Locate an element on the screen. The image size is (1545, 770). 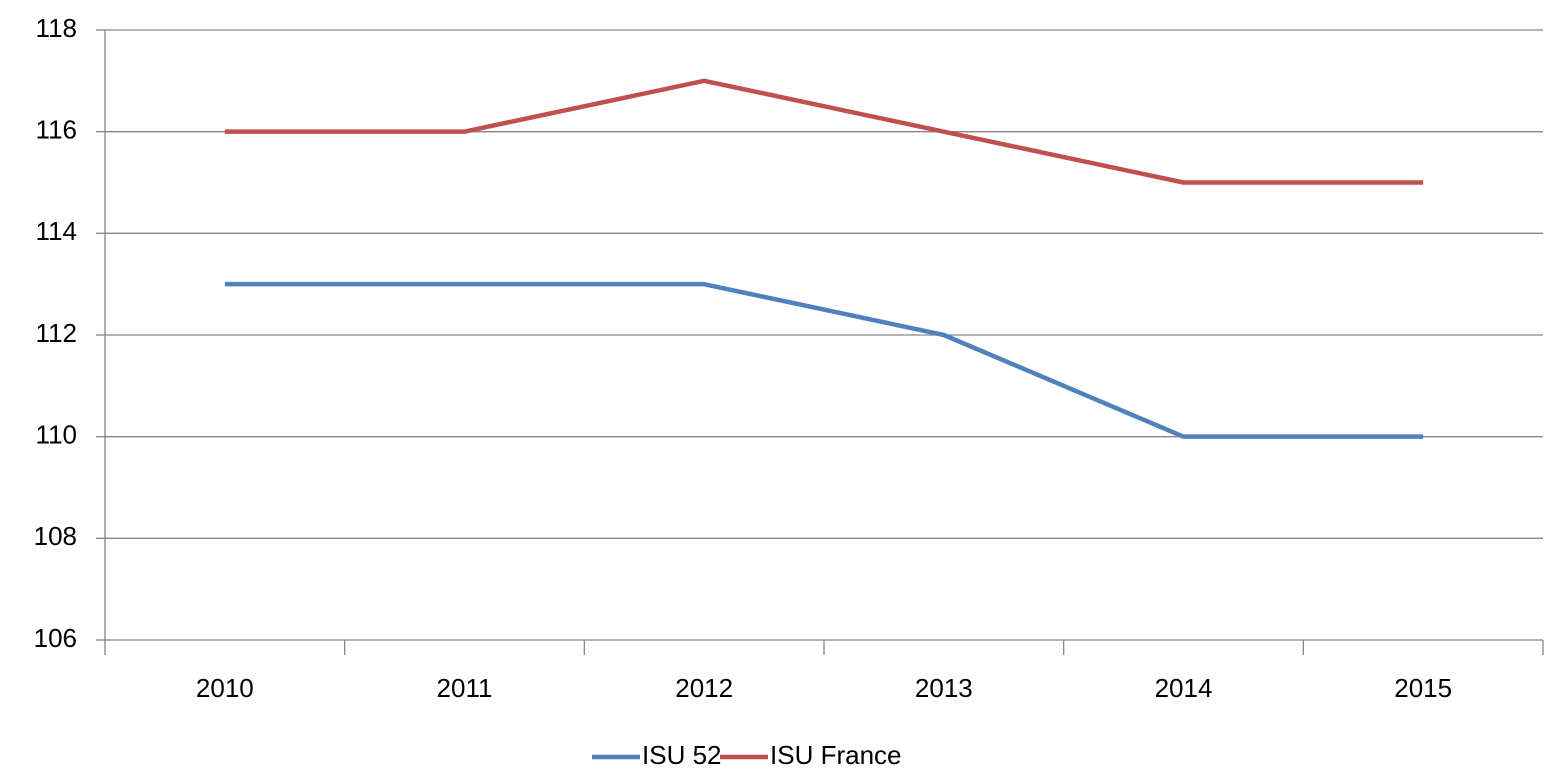
x-tick-label: 2013 is located at coordinates (944, 688).